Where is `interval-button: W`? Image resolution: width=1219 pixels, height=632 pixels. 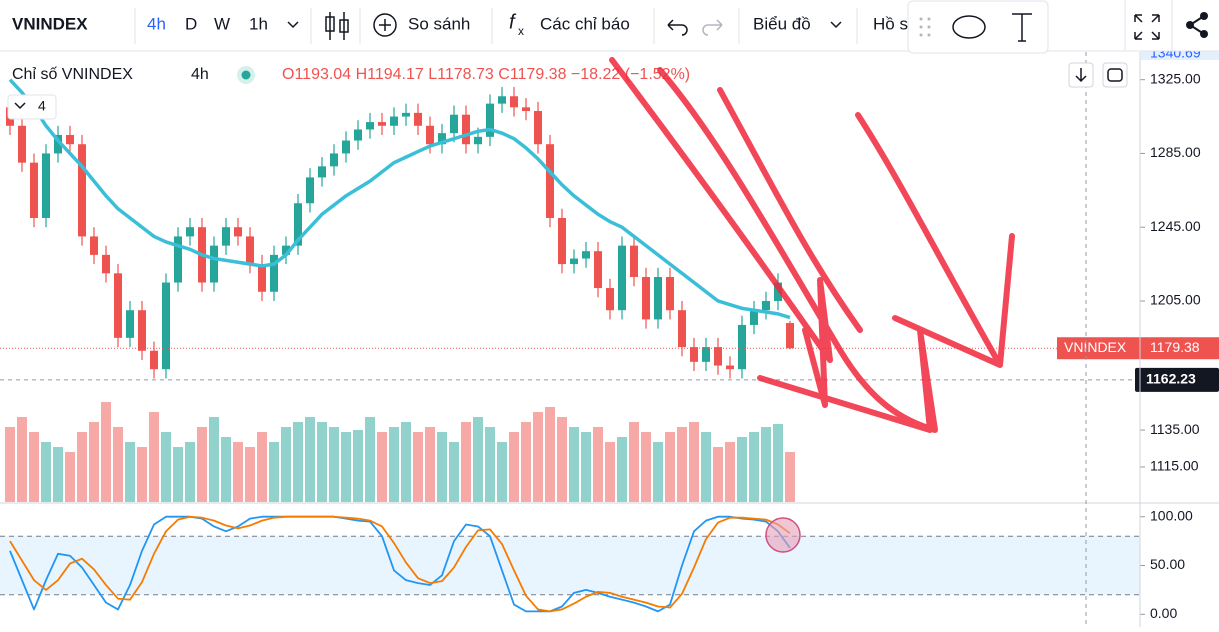
interval-button: W is located at coordinates (222, 23).